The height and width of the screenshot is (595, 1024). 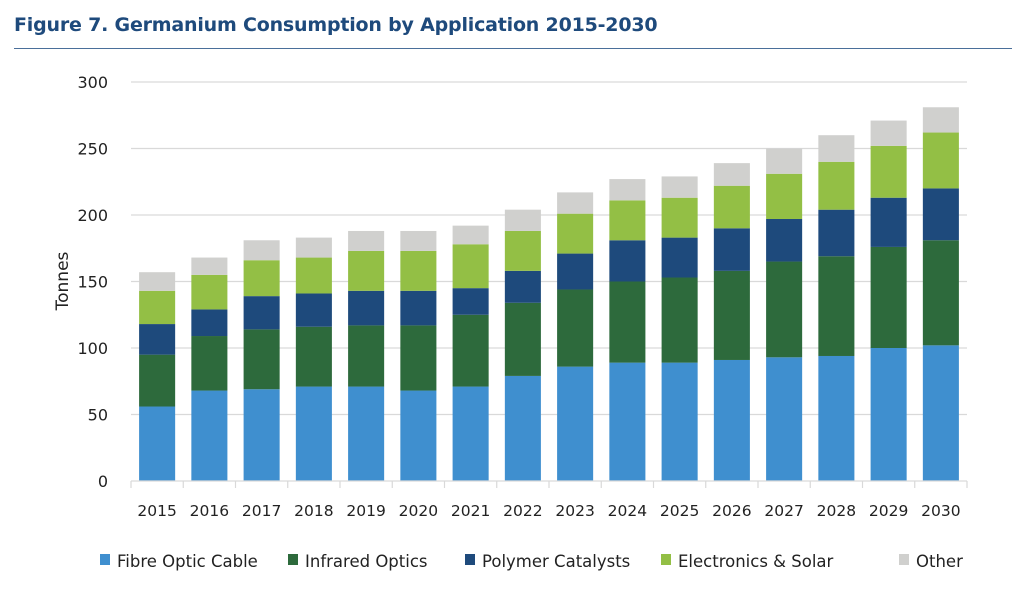 What do you see at coordinates (940, 413) in the screenshot?
I see `bar-segment-fibre-optic-cable-2030` at bounding box center [940, 413].